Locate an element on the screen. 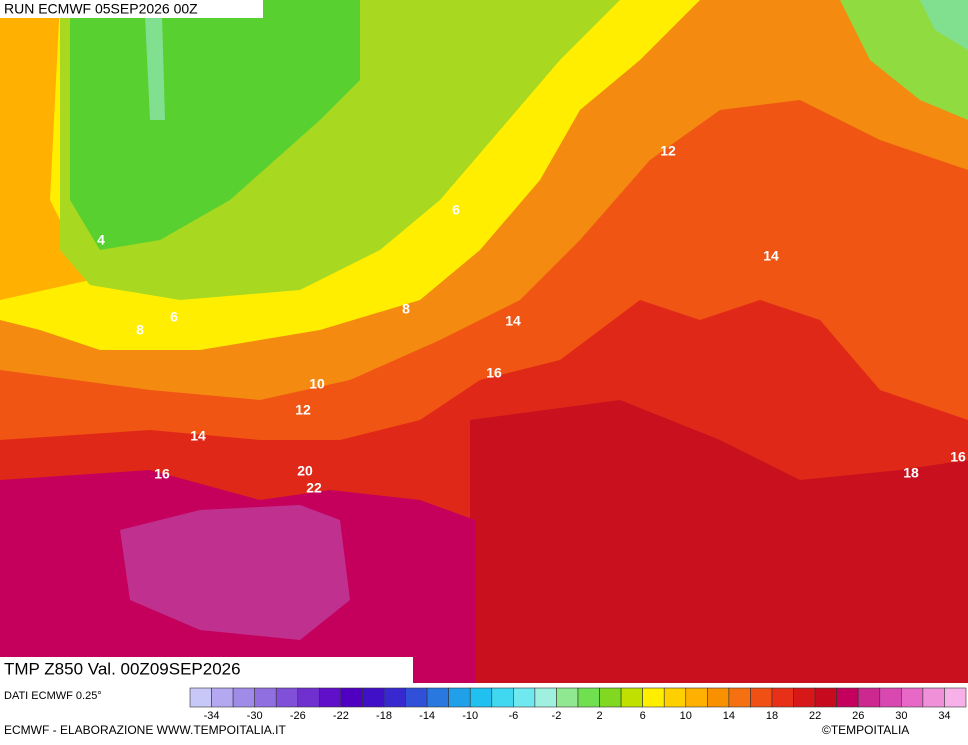  colorbar-tick-label: 30 is located at coordinates (901, 716).